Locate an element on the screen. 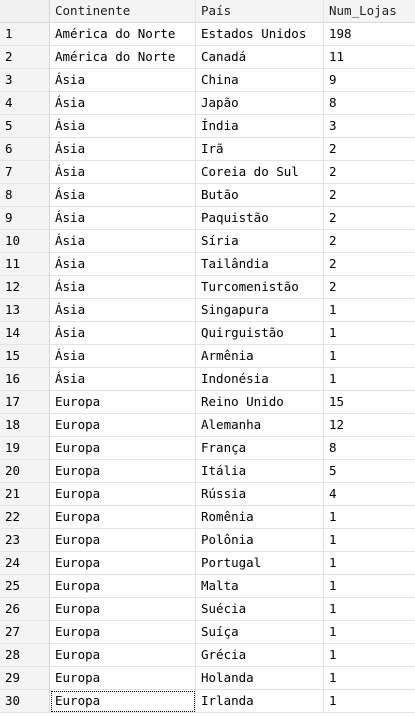  row-number-cell: 18 is located at coordinates (25, 425).